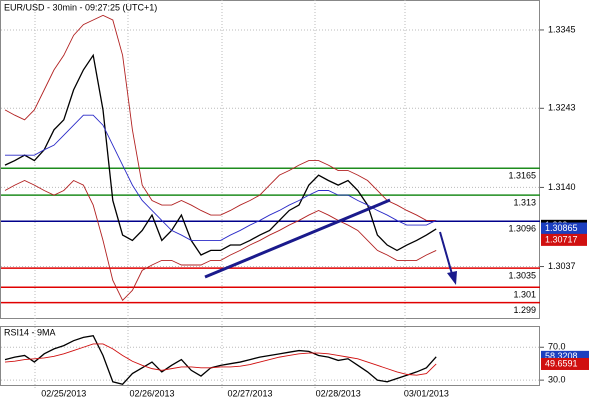 Image resolution: width=590 pixels, height=400 pixels. What do you see at coordinates (522, 176) in the screenshot?
I see `level-label: 1.3165` at bounding box center [522, 176].